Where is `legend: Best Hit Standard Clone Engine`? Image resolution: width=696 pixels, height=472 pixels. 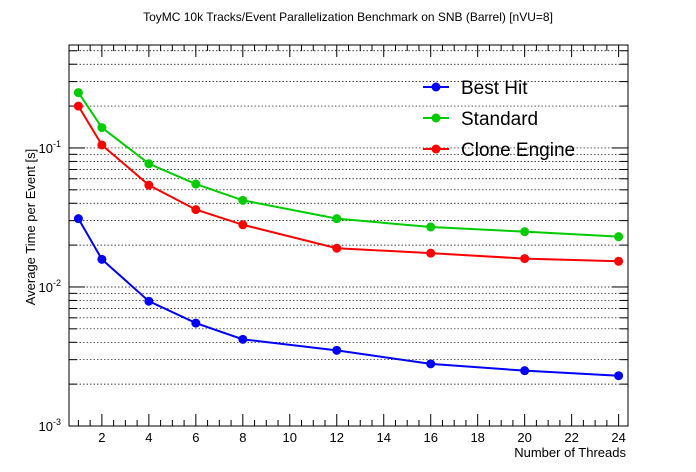 legend: Best Hit Standard Clone Engine is located at coordinates (499, 119).